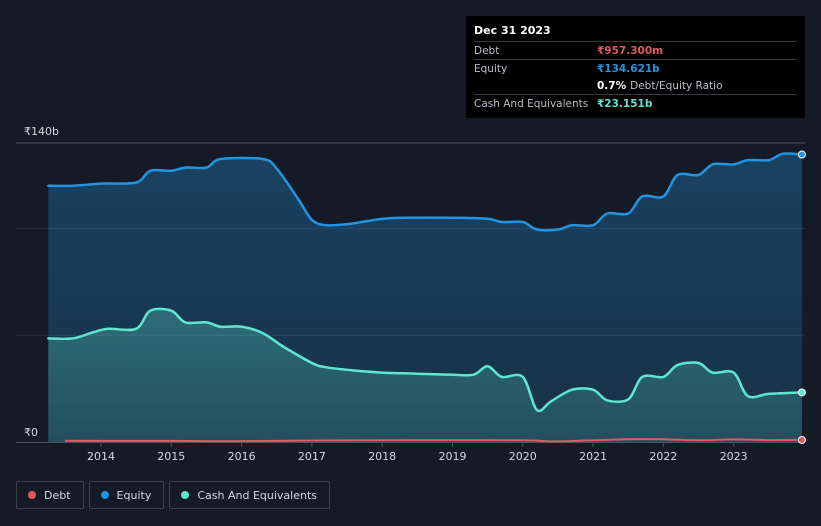 This screenshot has width=821, height=526. Describe the element at coordinates (134, 495) in the screenshot. I see `legend-equity-label: Equity` at that location.